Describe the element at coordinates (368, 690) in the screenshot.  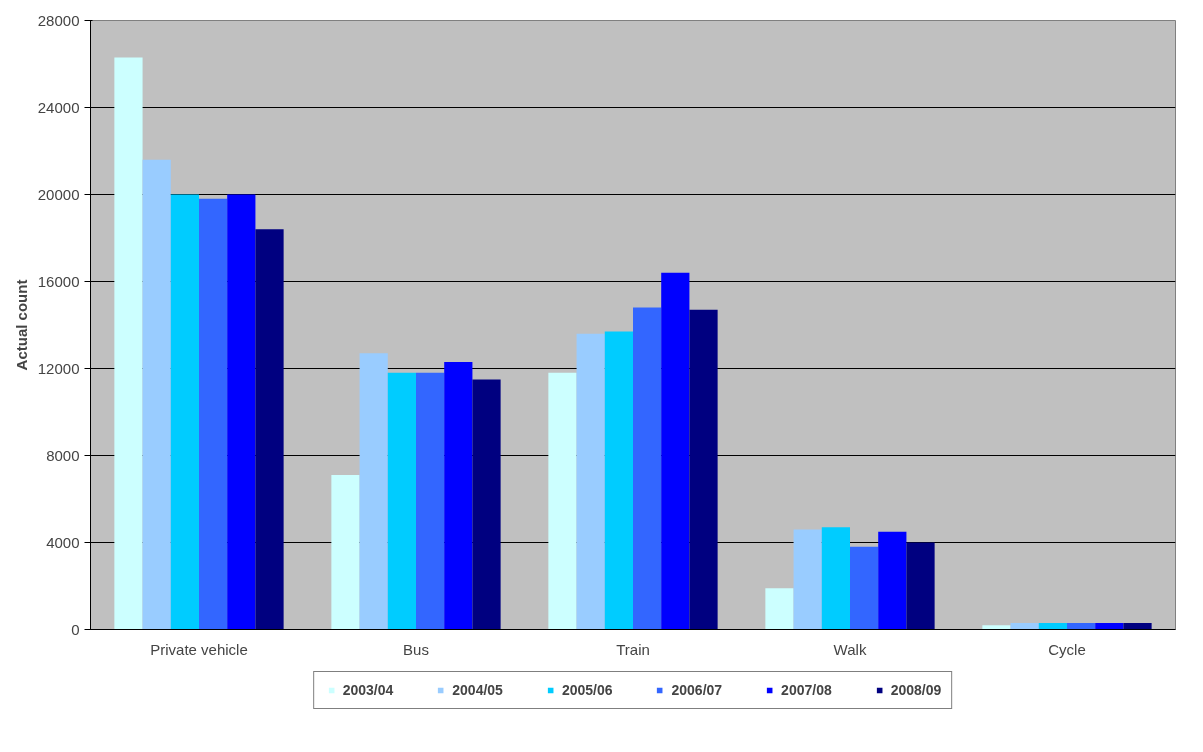
I see `legend-label: 2003/04` at that location.